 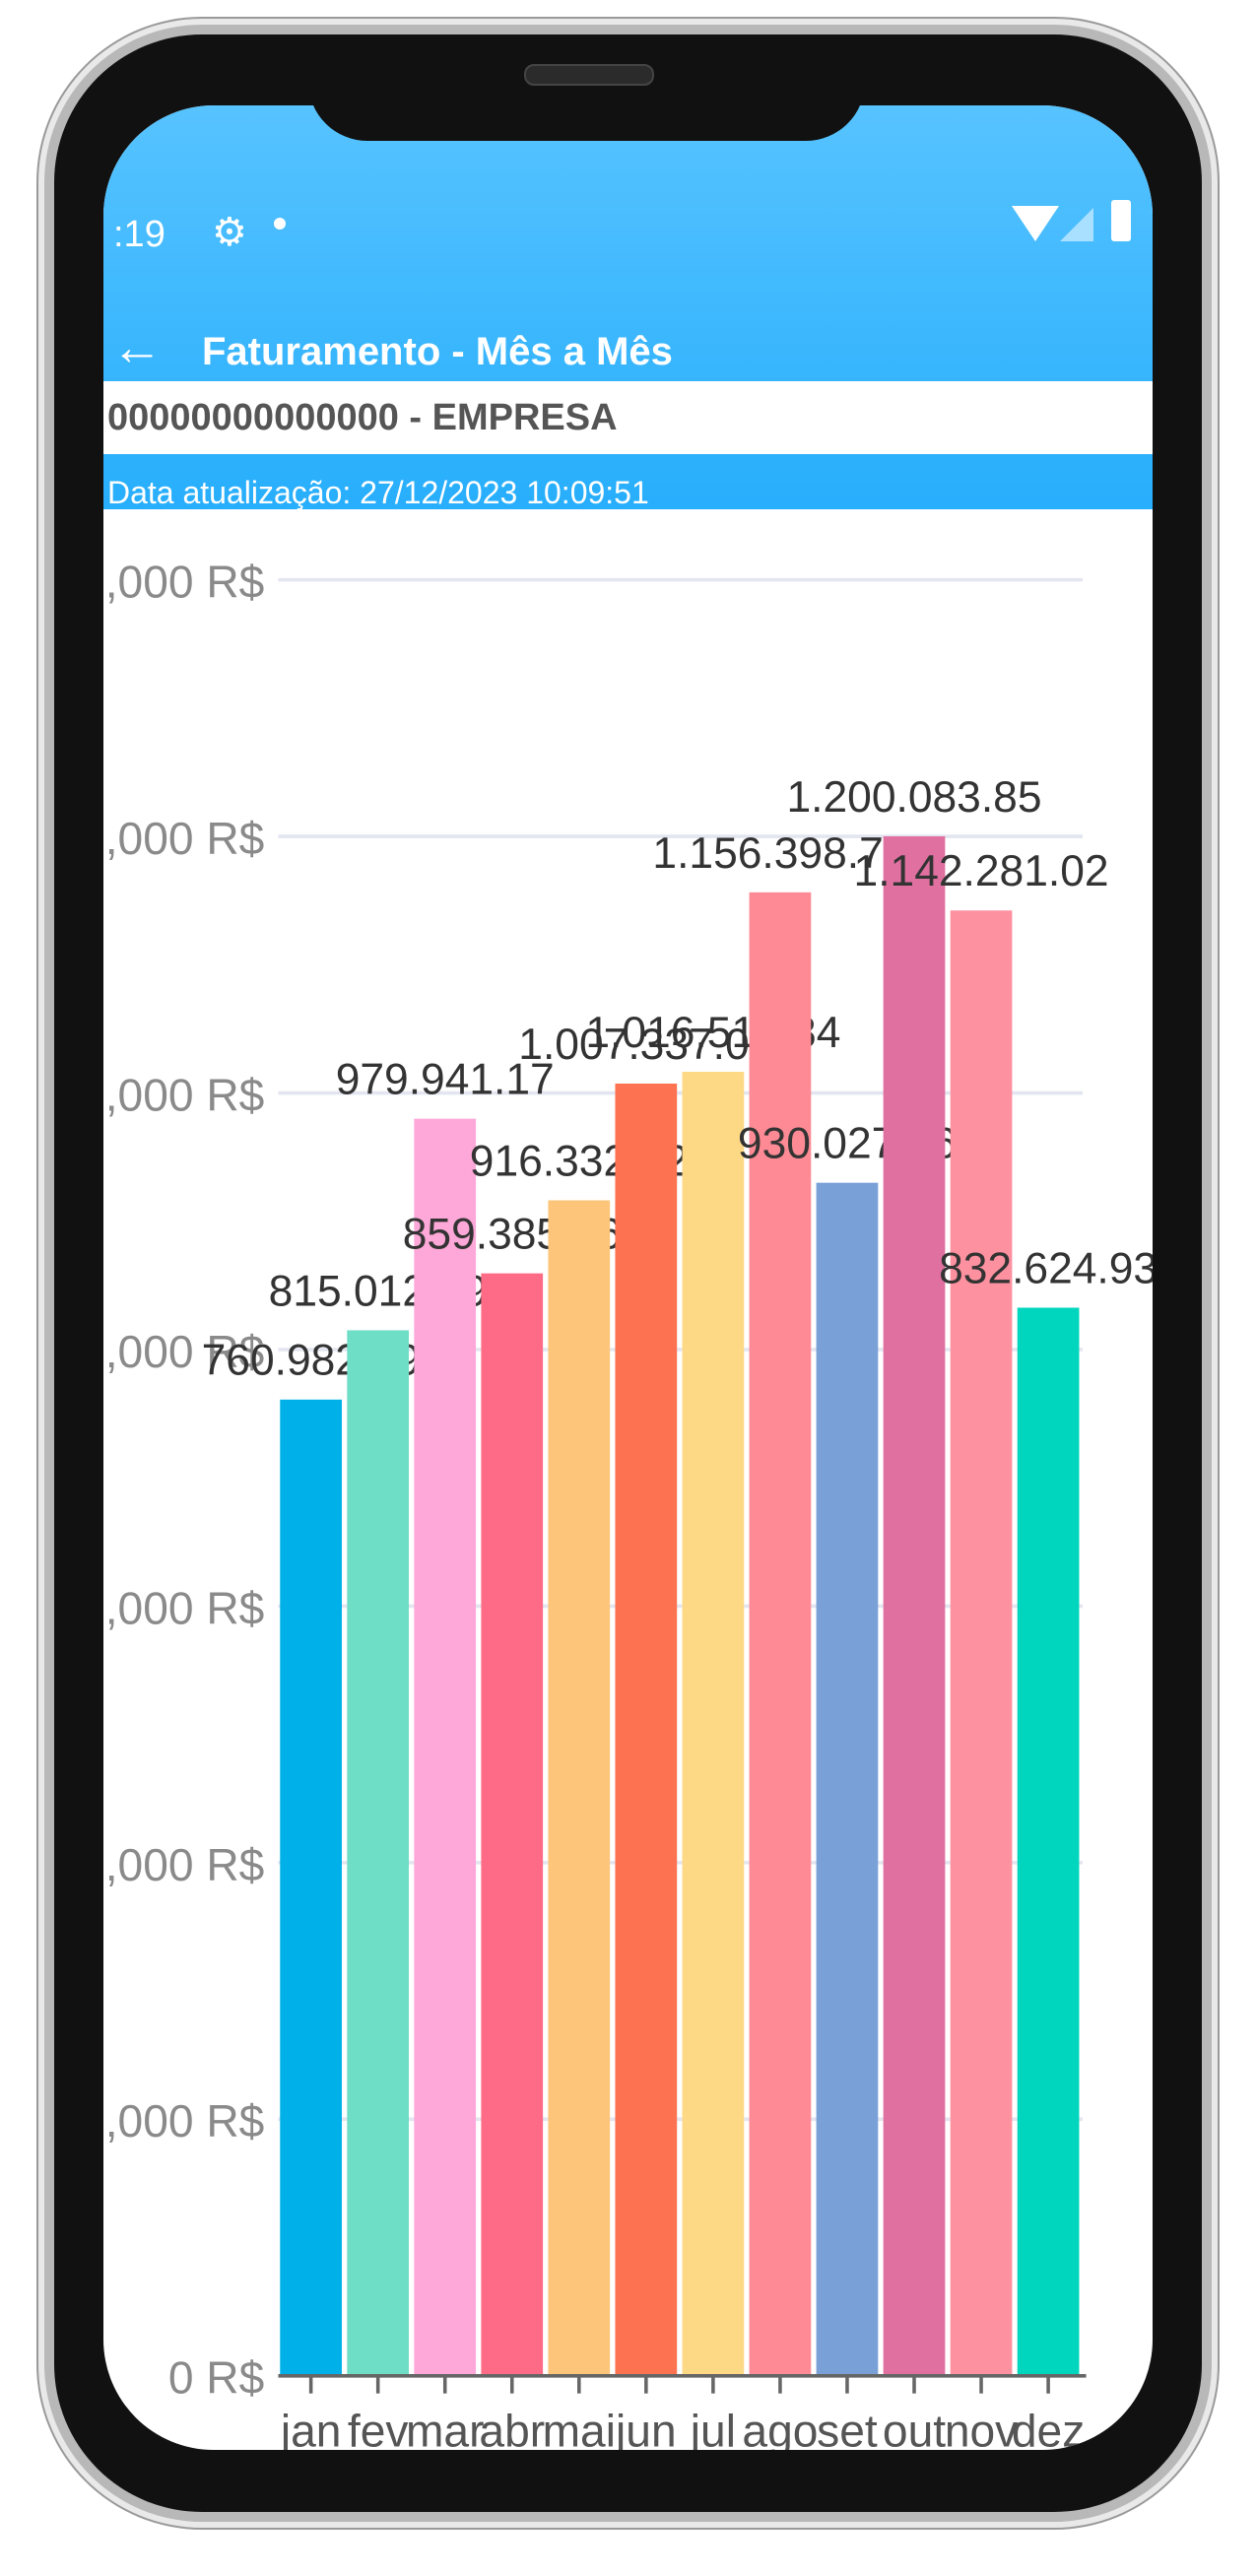 I want to click on data-label: 1.200.083.85, so click(x=913, y=798).